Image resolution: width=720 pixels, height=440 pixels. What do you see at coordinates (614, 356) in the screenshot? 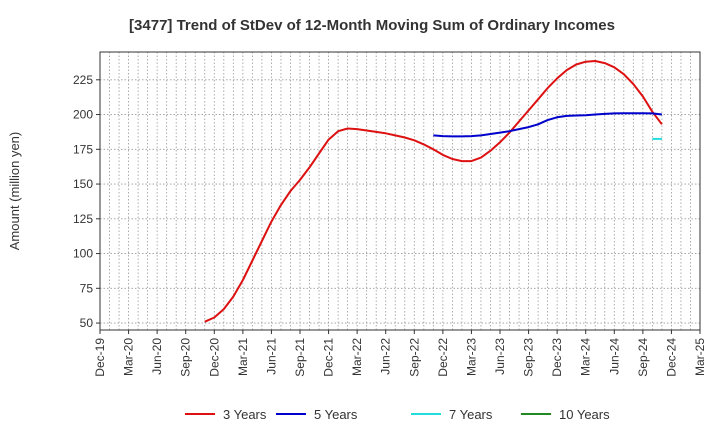
I see `x-tick-label: Jun-24` at bounding box center [614, 356].